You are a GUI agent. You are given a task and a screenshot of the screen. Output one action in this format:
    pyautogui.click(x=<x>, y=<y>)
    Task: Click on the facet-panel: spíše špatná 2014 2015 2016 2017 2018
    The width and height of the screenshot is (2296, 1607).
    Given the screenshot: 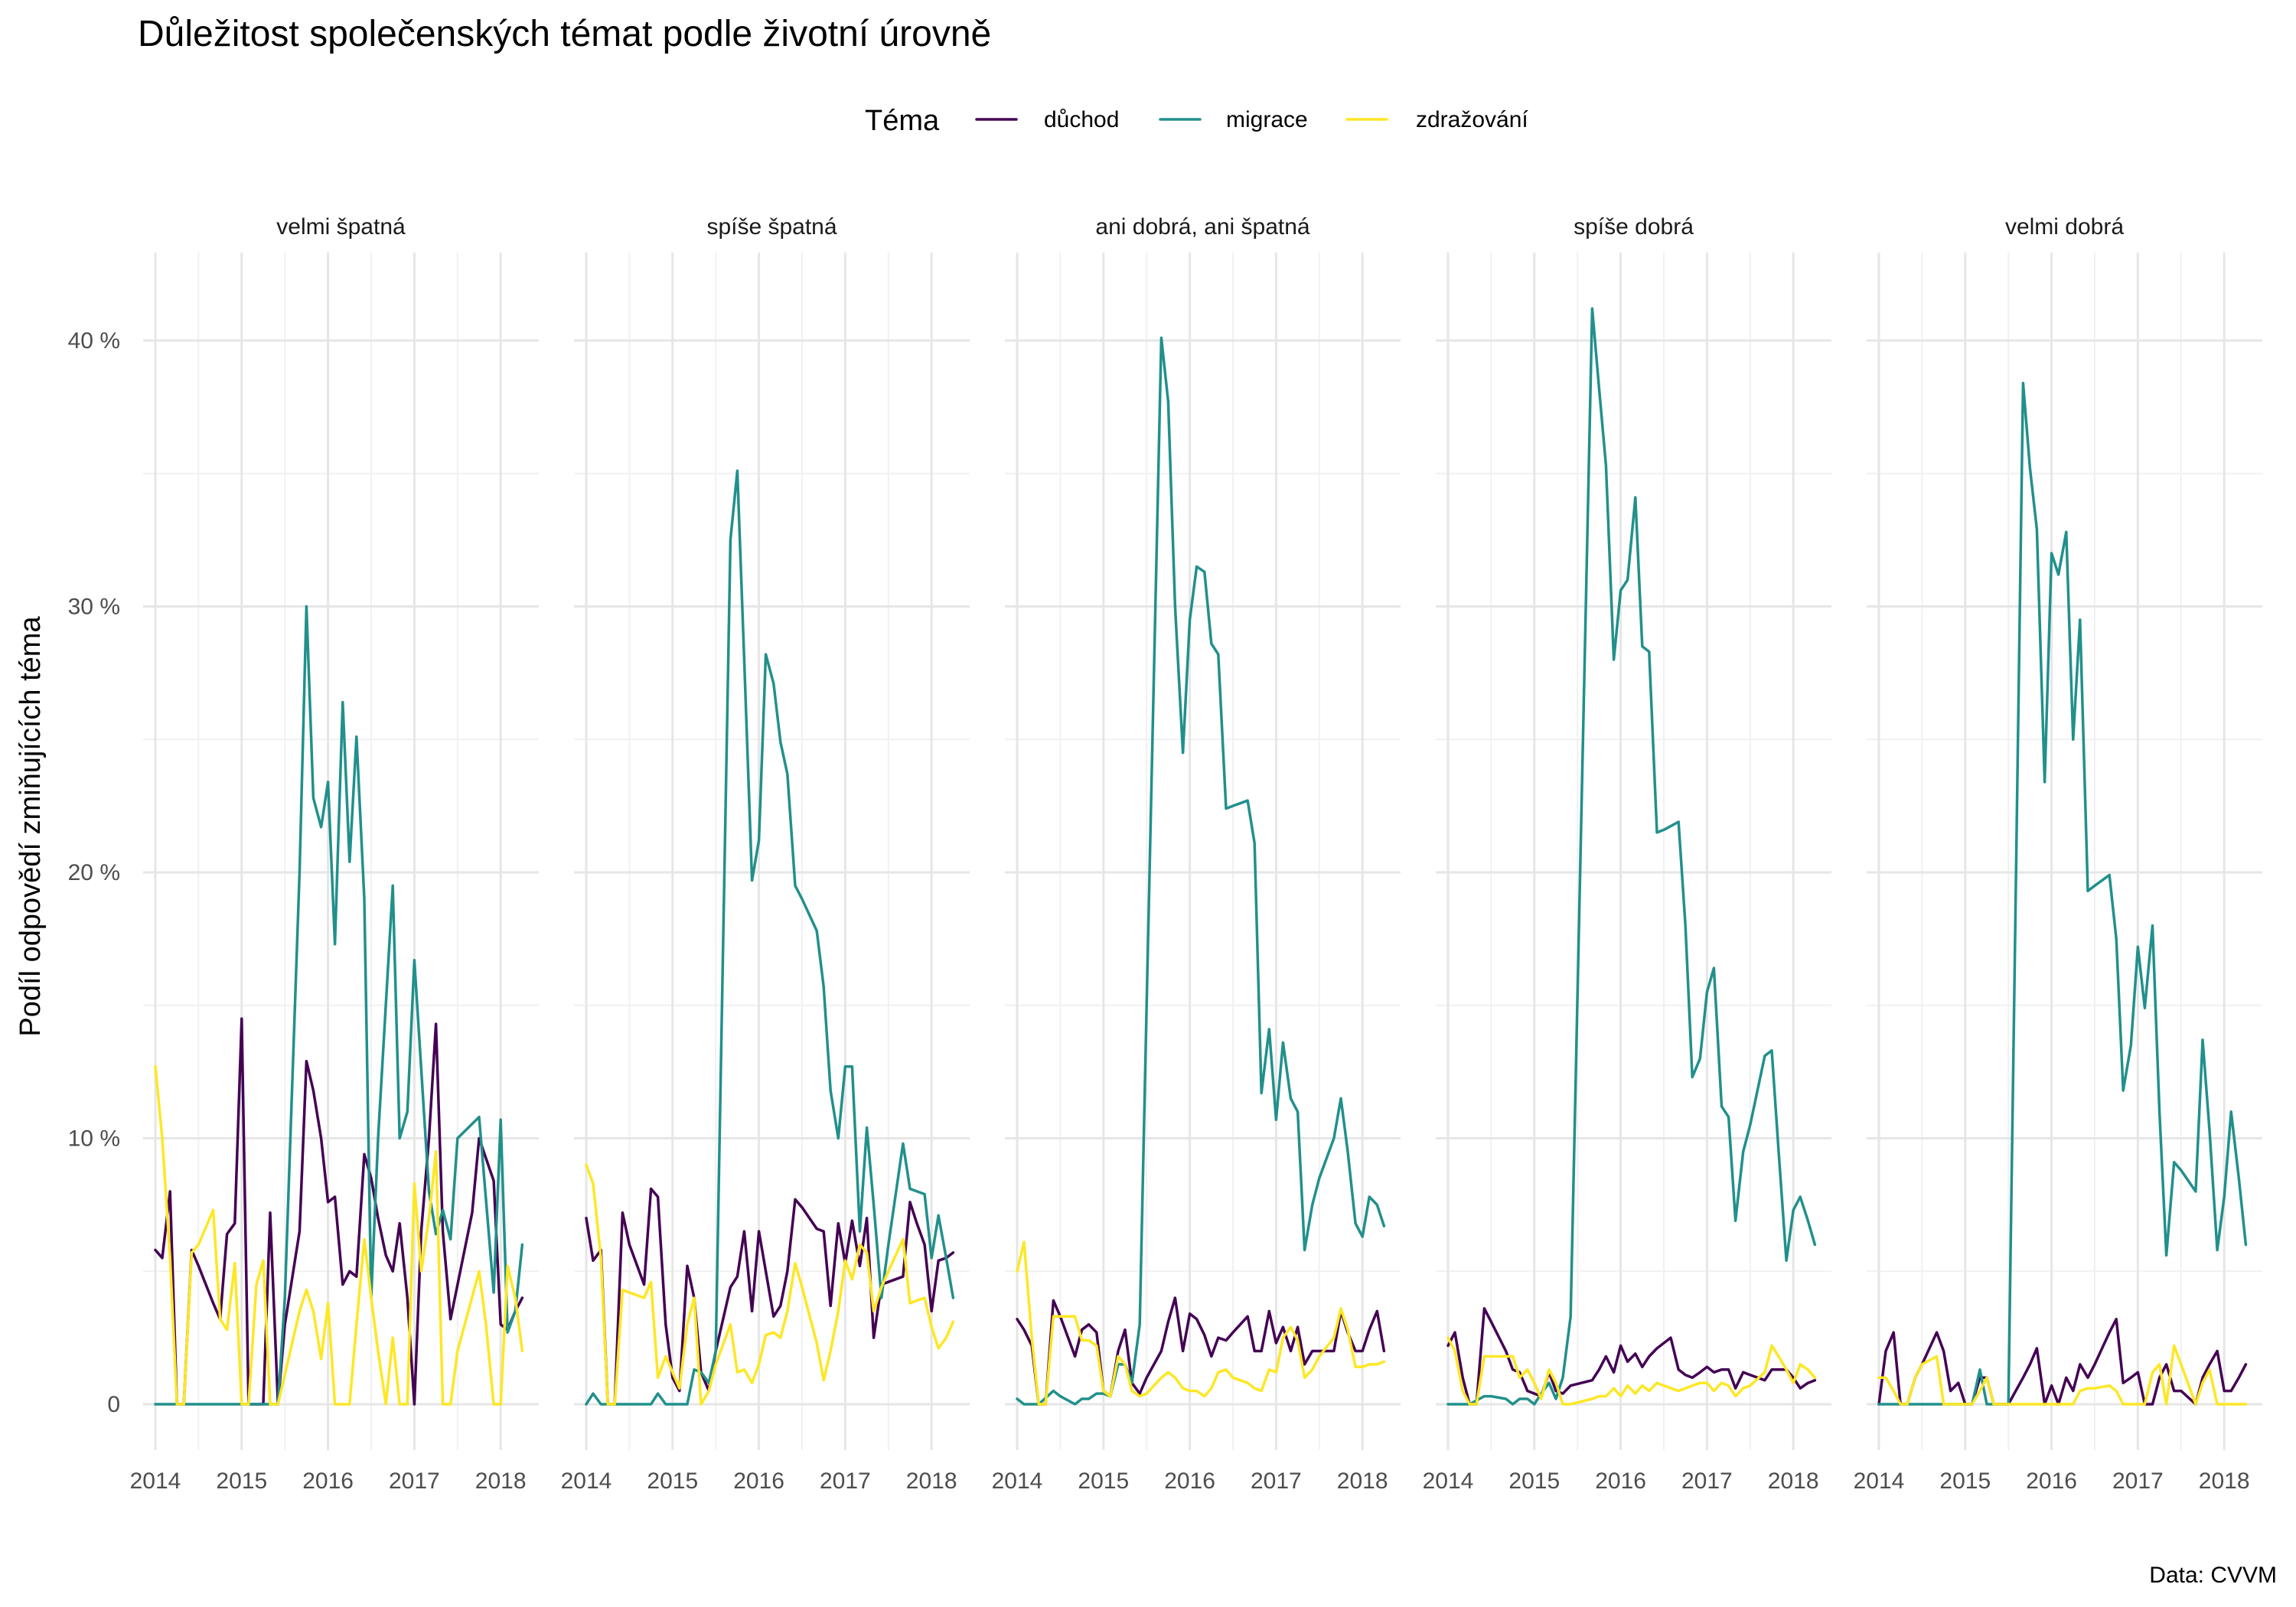 What is the action you would take?
    pyautogui.click(x=765, y=854)
    